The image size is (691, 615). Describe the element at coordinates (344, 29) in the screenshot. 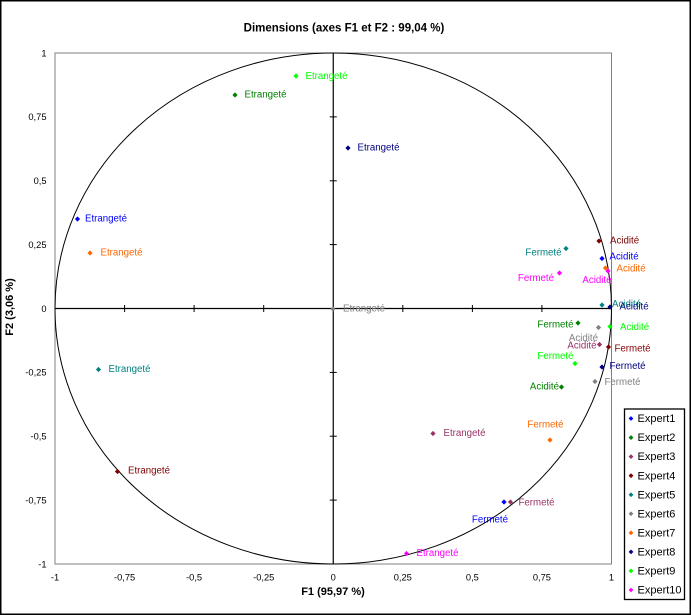

I see `svg-text:Dimensions (axes F1 et F2 : 99: Dimensions (axes F1 et F2 : 99,04 %)` at that location.